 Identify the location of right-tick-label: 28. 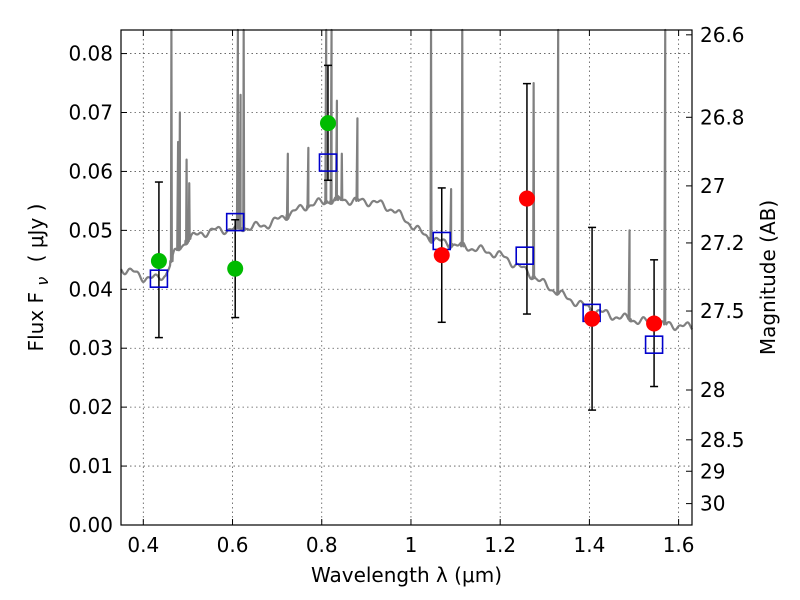
(712, 390).